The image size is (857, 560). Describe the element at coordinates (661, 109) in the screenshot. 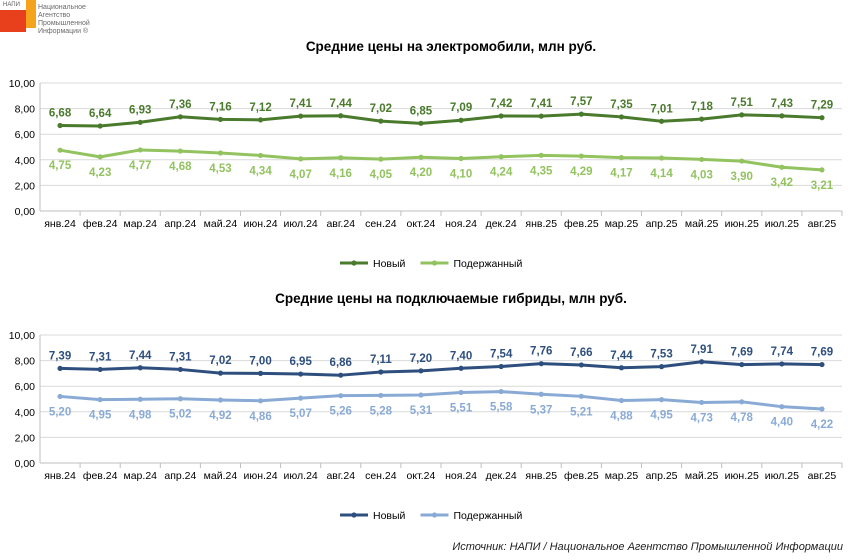

I see `ev-series-0-data-label: 7,01` at that location.